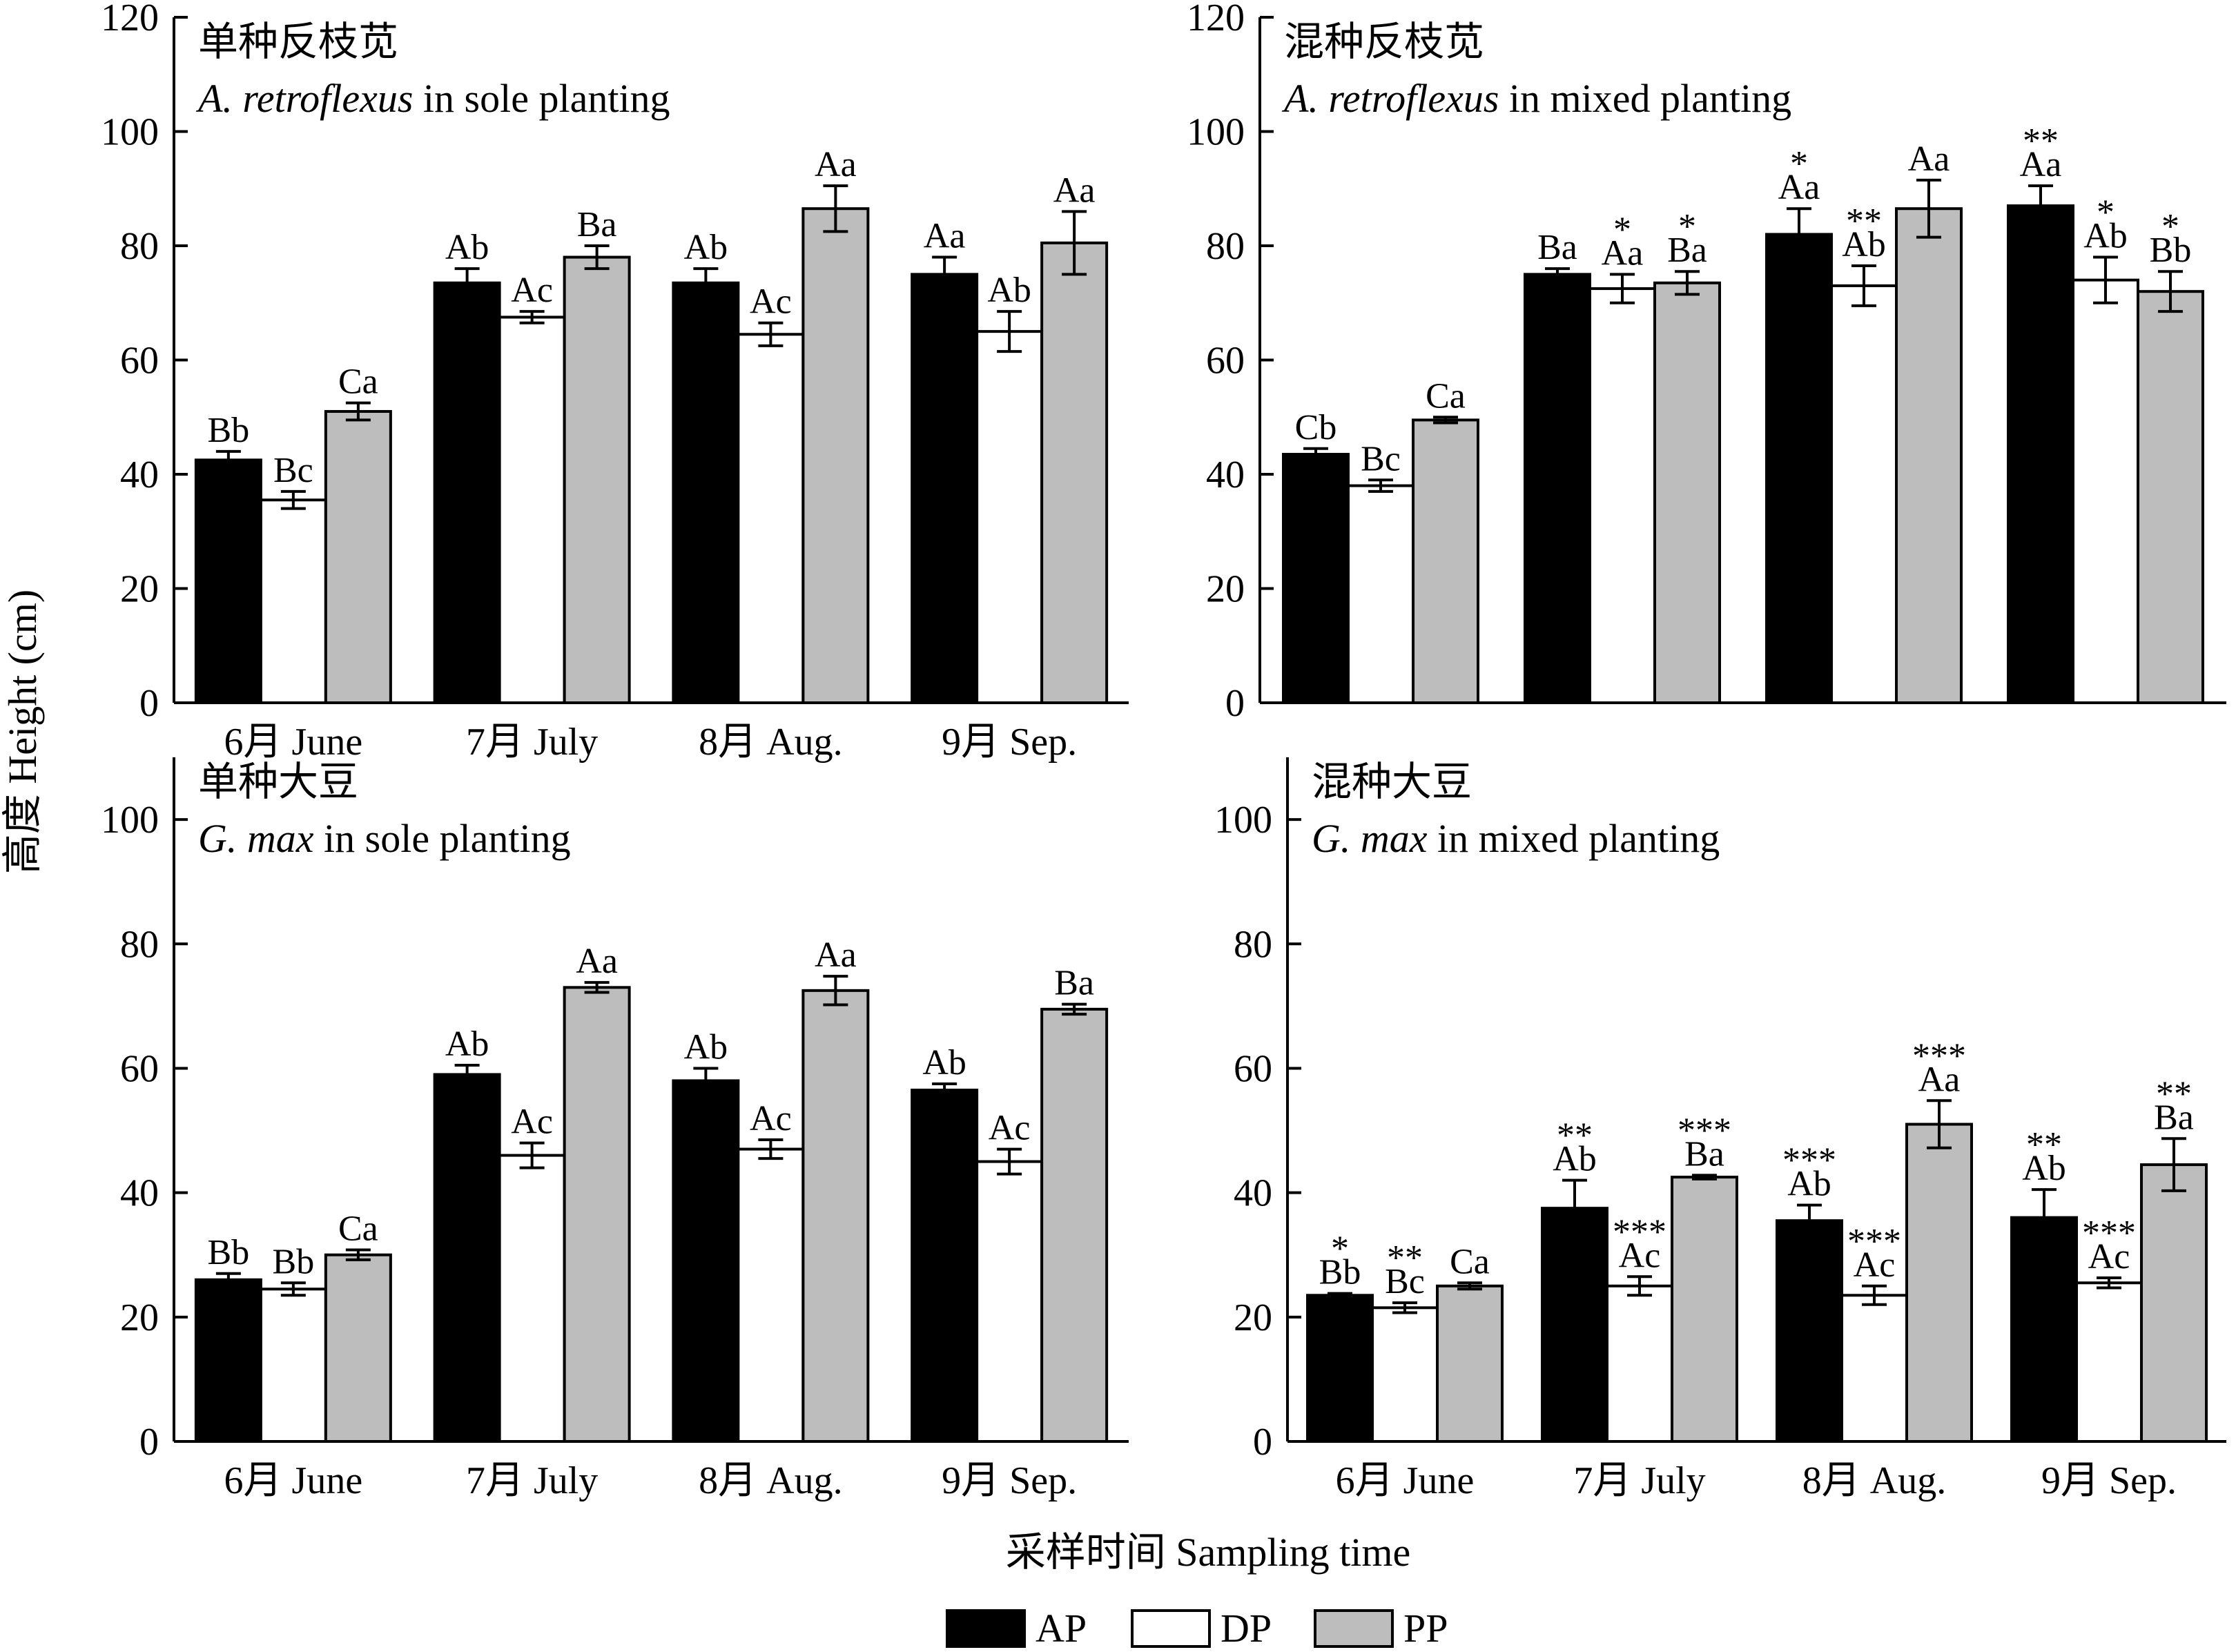 The width and height of the screenshot is (2236, 1652). Describe the element at coordinates (1061, 1628) in the screenshot. I see `legend-label-ap: AP` at that location.